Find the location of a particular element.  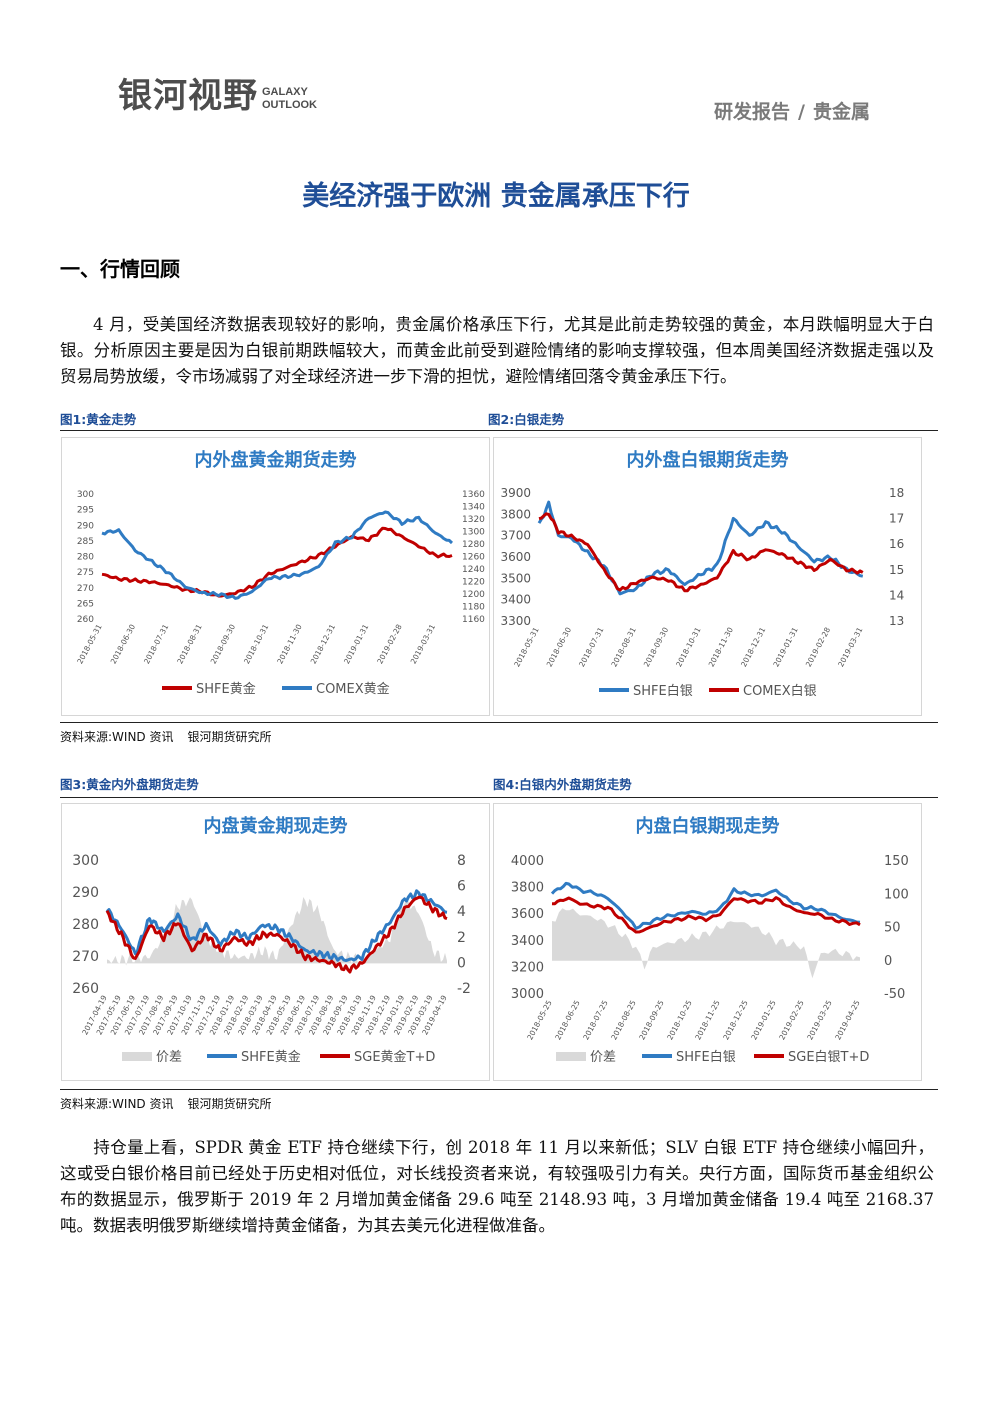

x-tick-label: 2019-01-31 is located at coordinates (356, 644).